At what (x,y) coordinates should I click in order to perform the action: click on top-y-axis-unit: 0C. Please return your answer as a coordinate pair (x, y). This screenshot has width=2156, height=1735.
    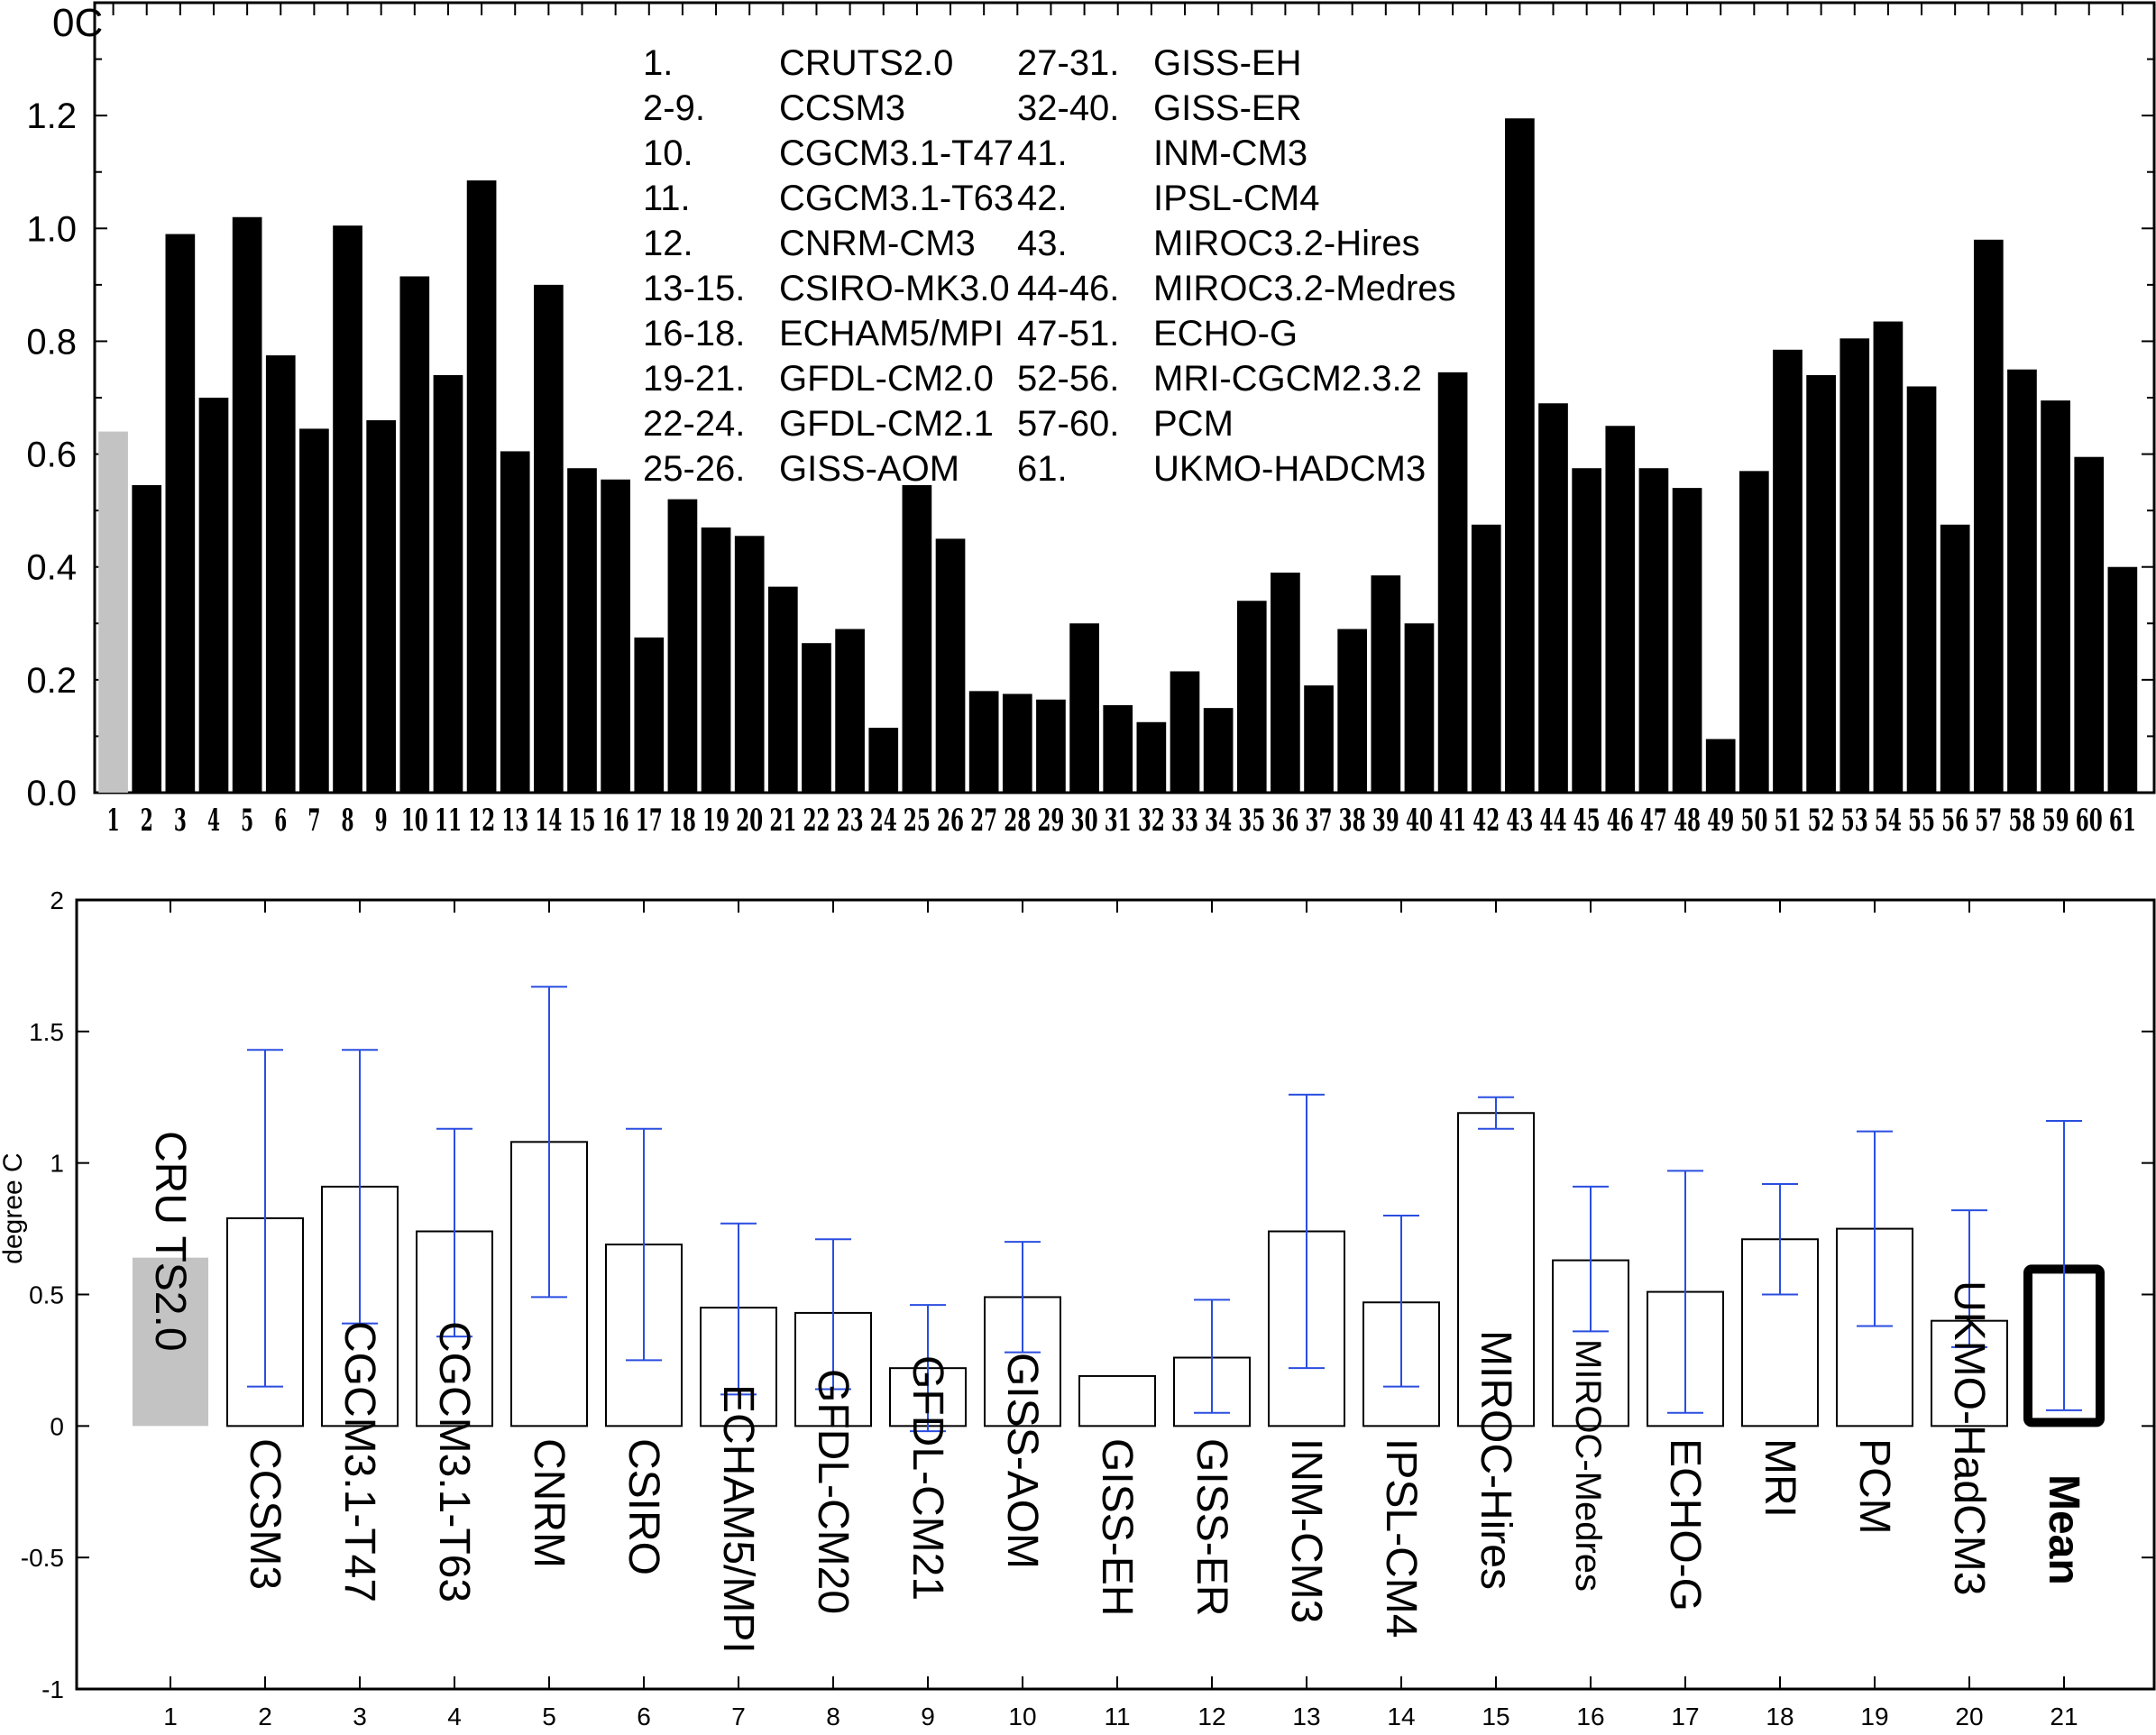
    Looking at the image, I should click on (77, 23).